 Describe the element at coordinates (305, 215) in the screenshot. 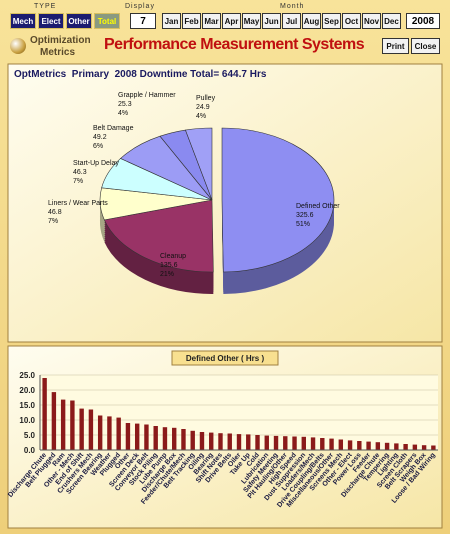

I see `slice-value: 325.6` at that location.